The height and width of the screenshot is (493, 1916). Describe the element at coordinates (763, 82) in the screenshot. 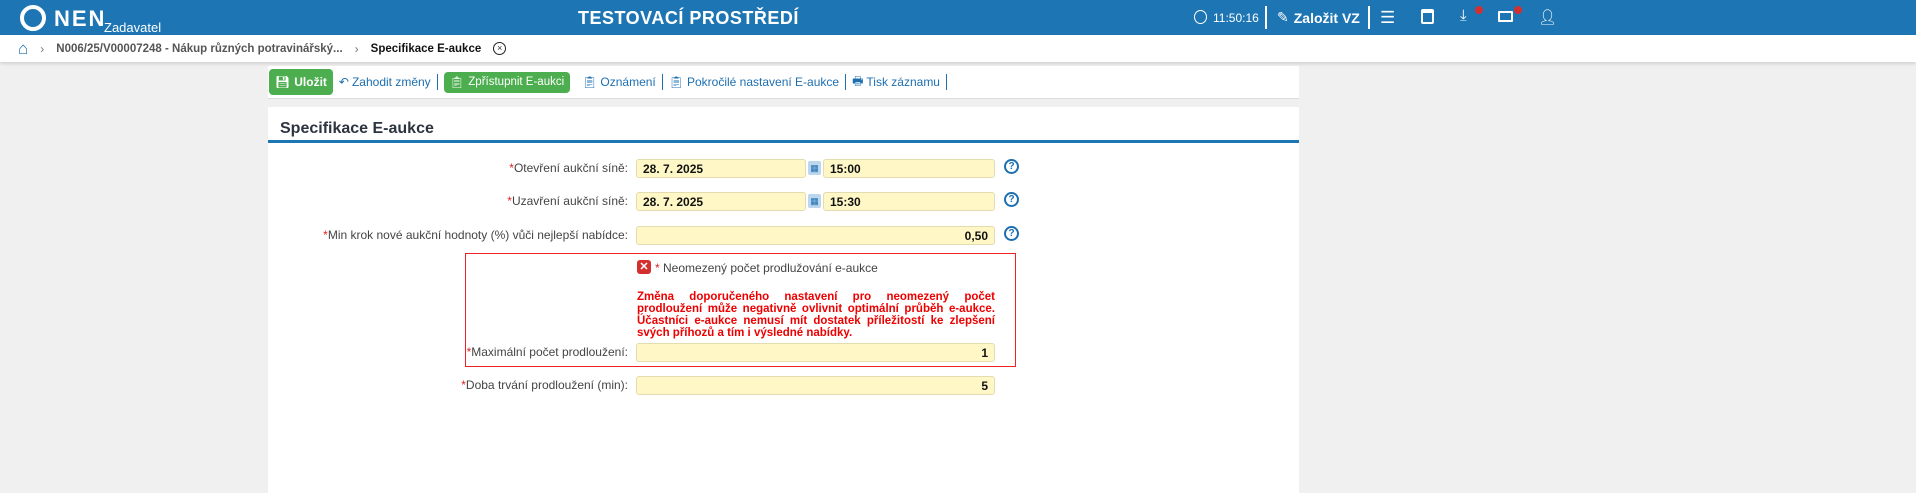

I see `advanced-label: Pokročilé nastavení E-aukce` at that location.